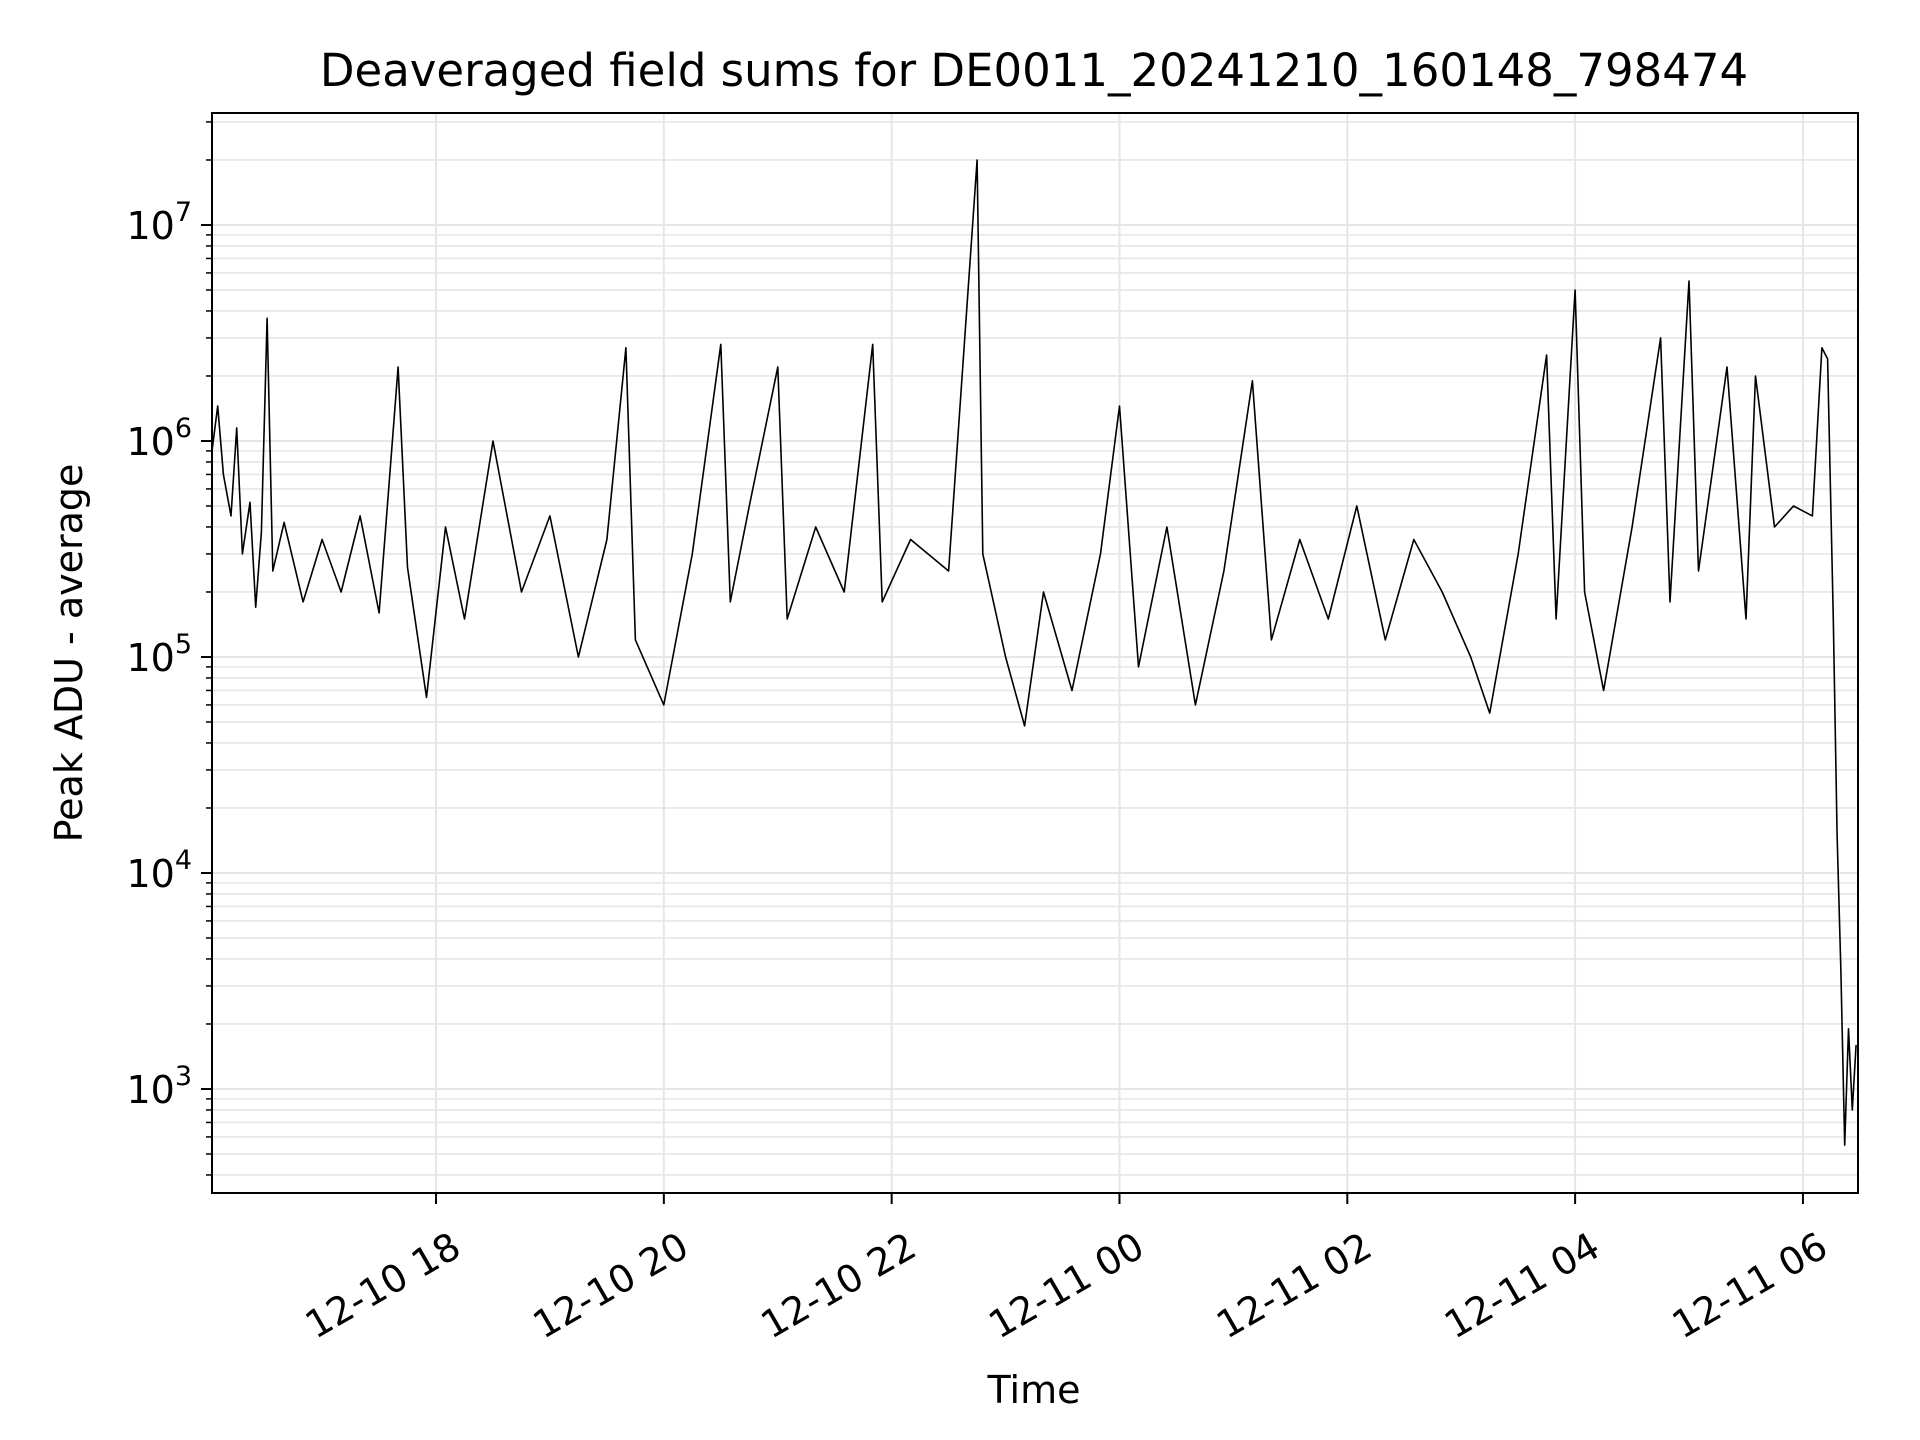 The image size is (1920, 1440). Describe the element at coordinates (159, 870) in the screenshot. I see `y-tick-label: 10⁴` at that location.